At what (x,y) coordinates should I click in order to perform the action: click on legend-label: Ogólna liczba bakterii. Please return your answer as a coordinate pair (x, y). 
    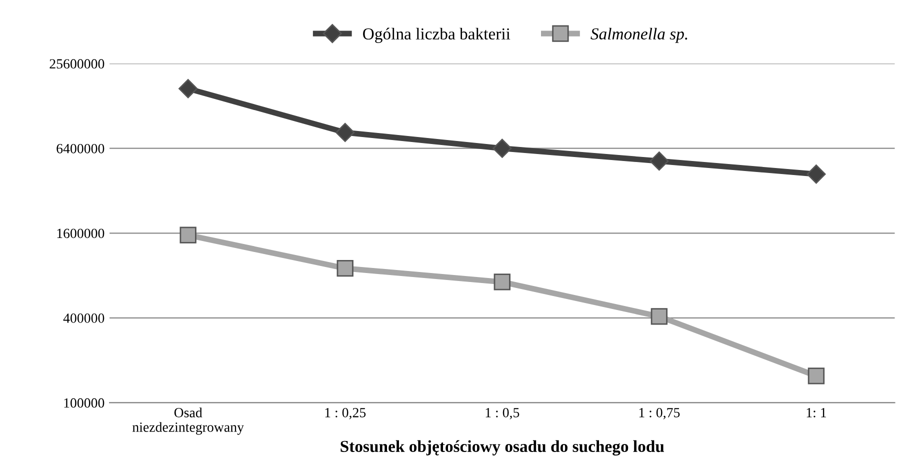
    Looking at the image, I should click on (436, 35).